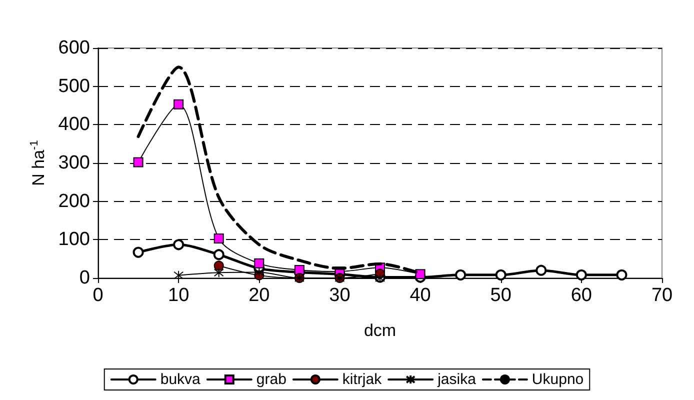 Image resolution: width=694 pixels, height=400 pixels. I want to click on y-tick-label: 100, so click(74, 239).